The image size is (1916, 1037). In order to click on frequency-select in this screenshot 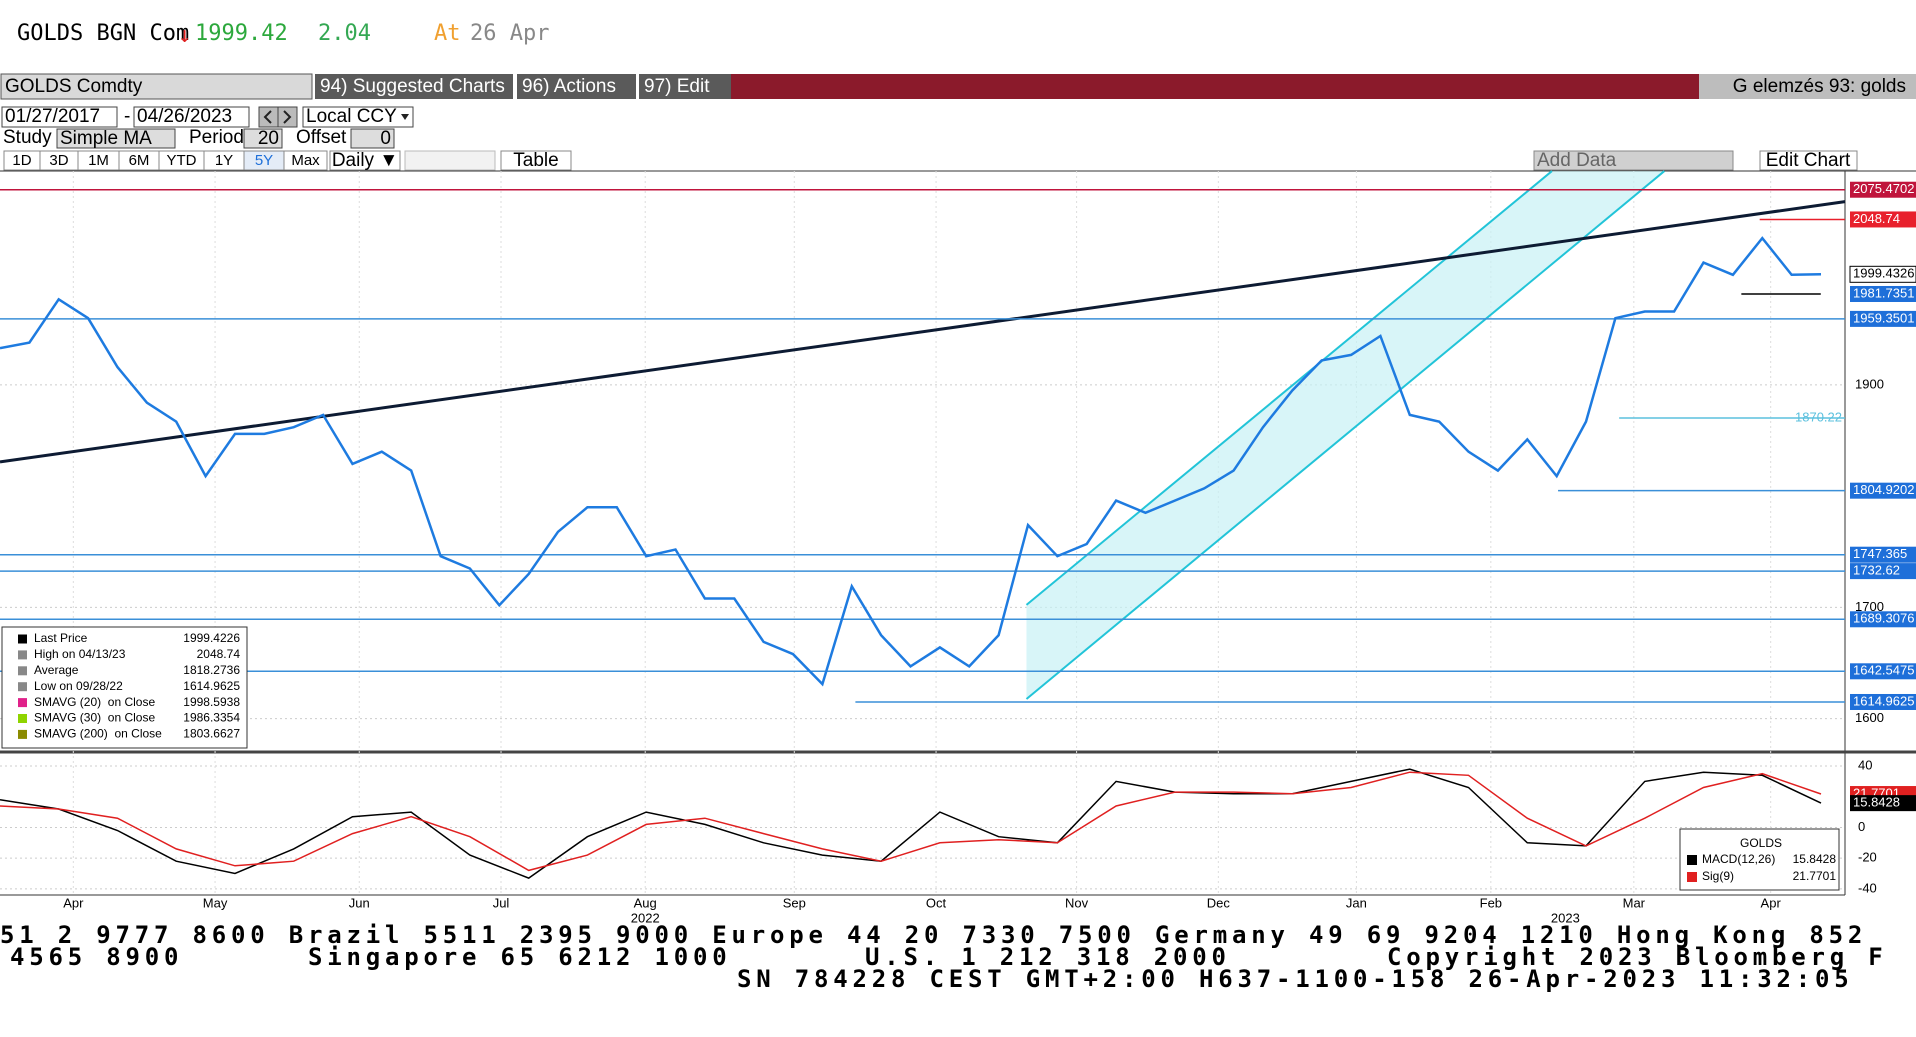, I will do `click(365, 160)`.